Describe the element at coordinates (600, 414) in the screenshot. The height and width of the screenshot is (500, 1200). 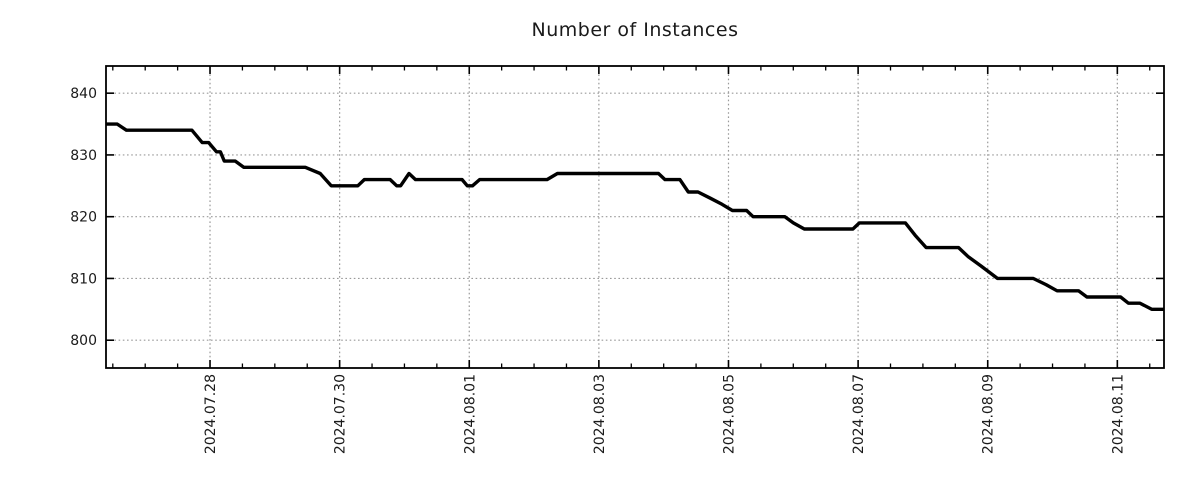
I see `x-tick-label: 2024.08.03` at that location.